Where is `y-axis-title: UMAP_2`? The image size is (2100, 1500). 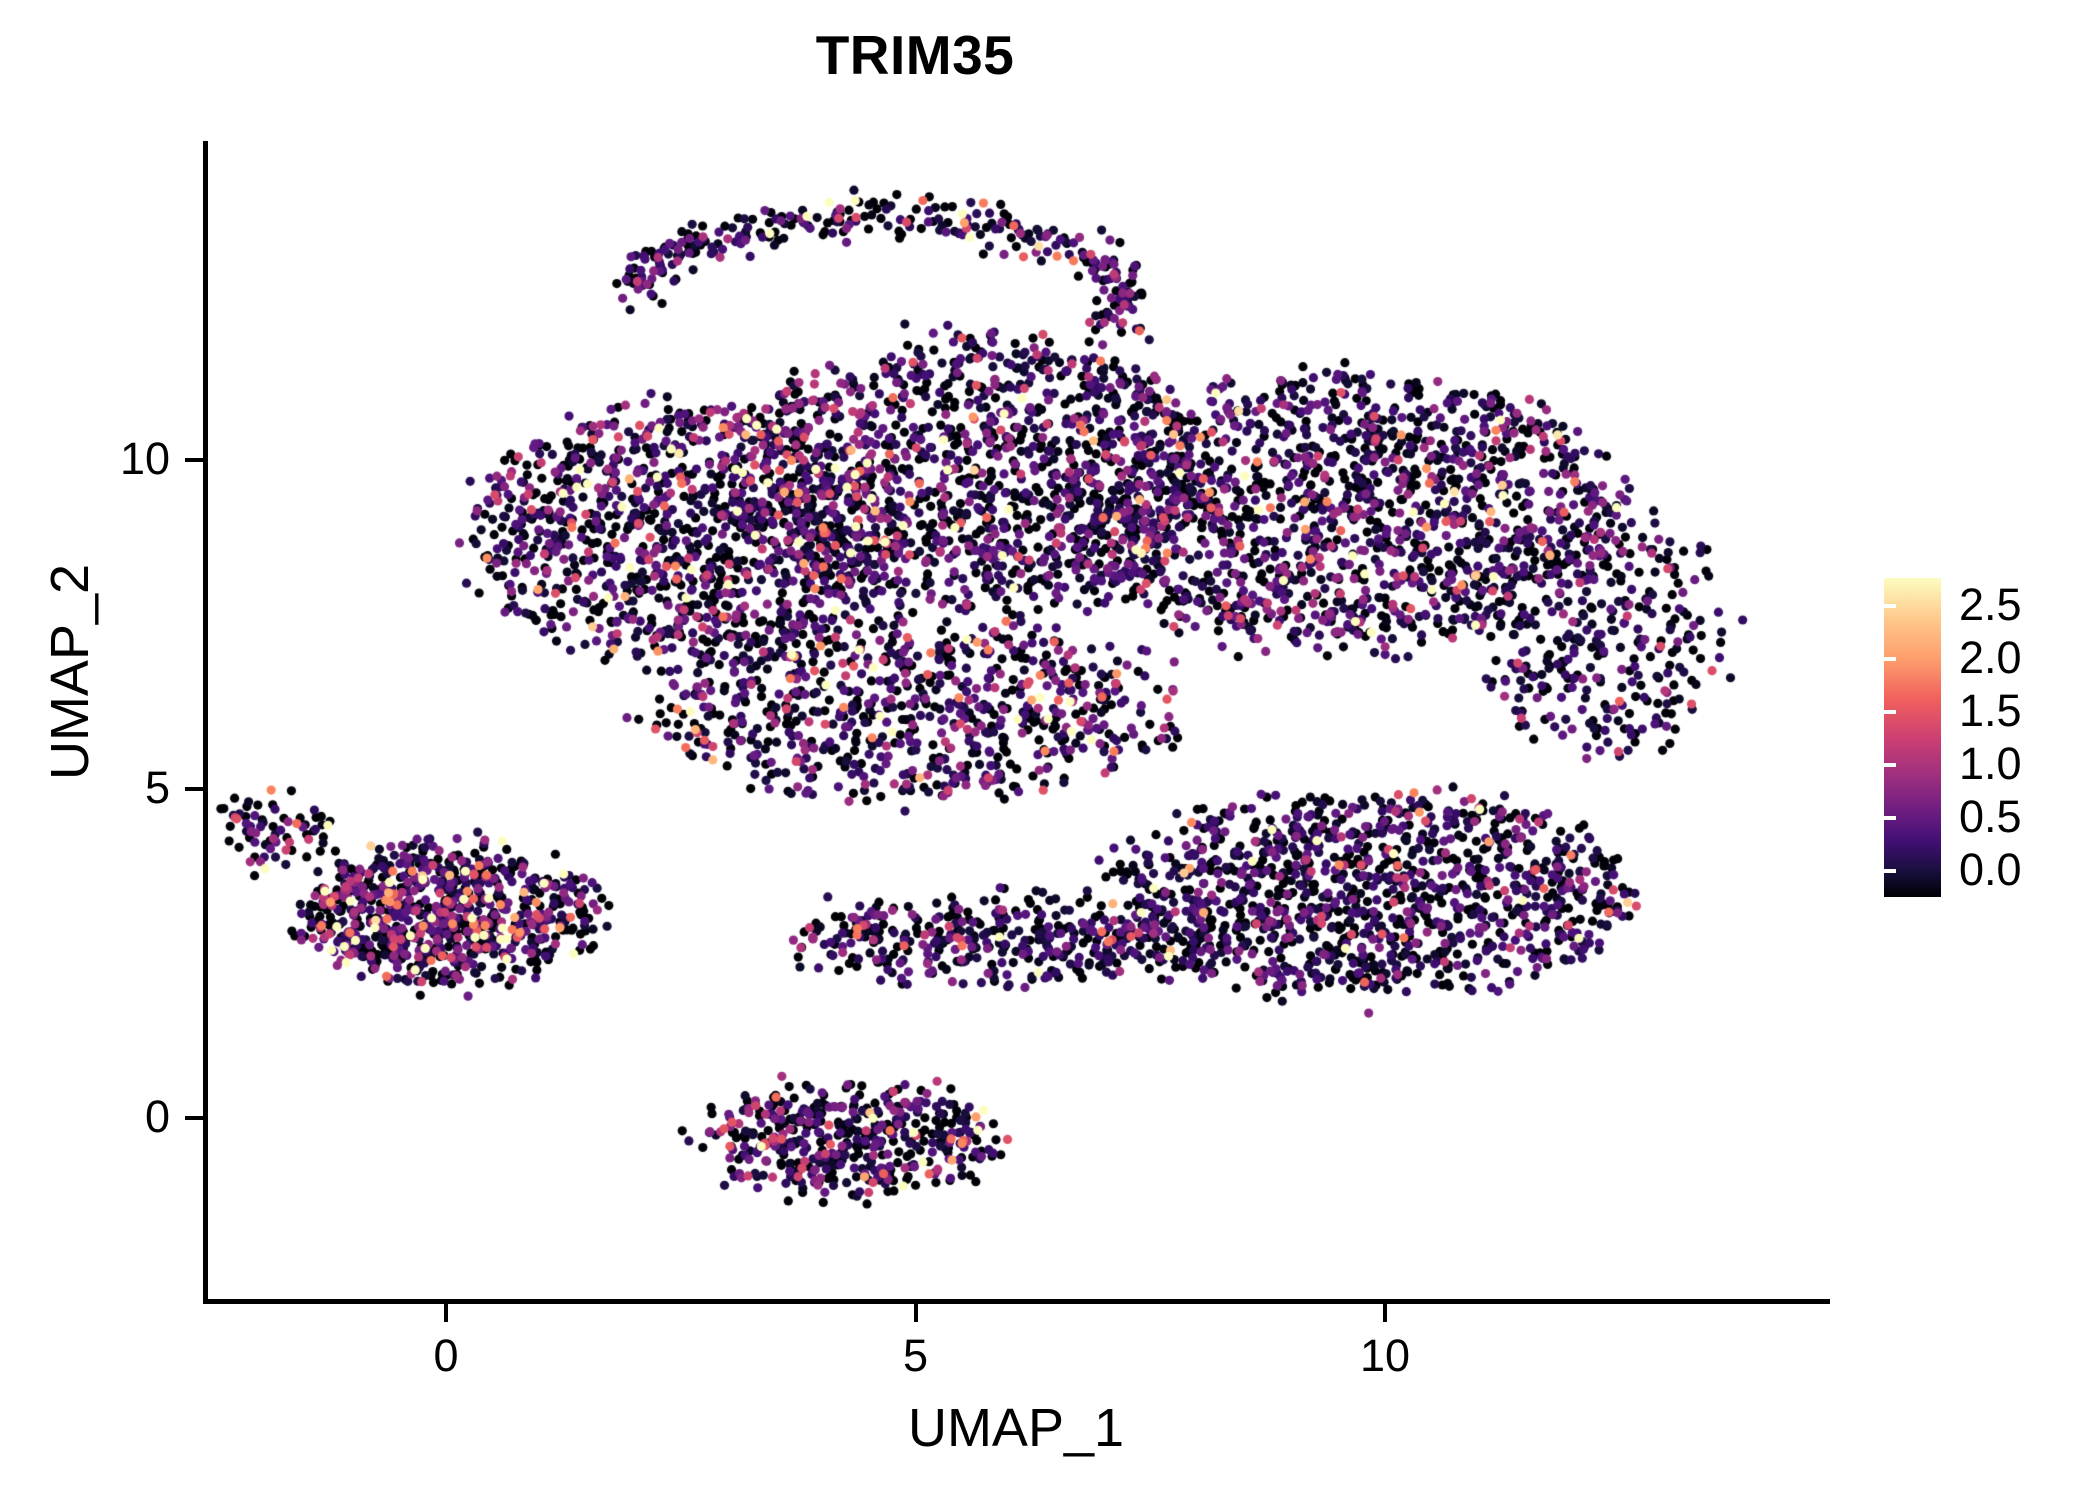 y-axis-title: UMAP_2 is located at coordinates (70, 672).